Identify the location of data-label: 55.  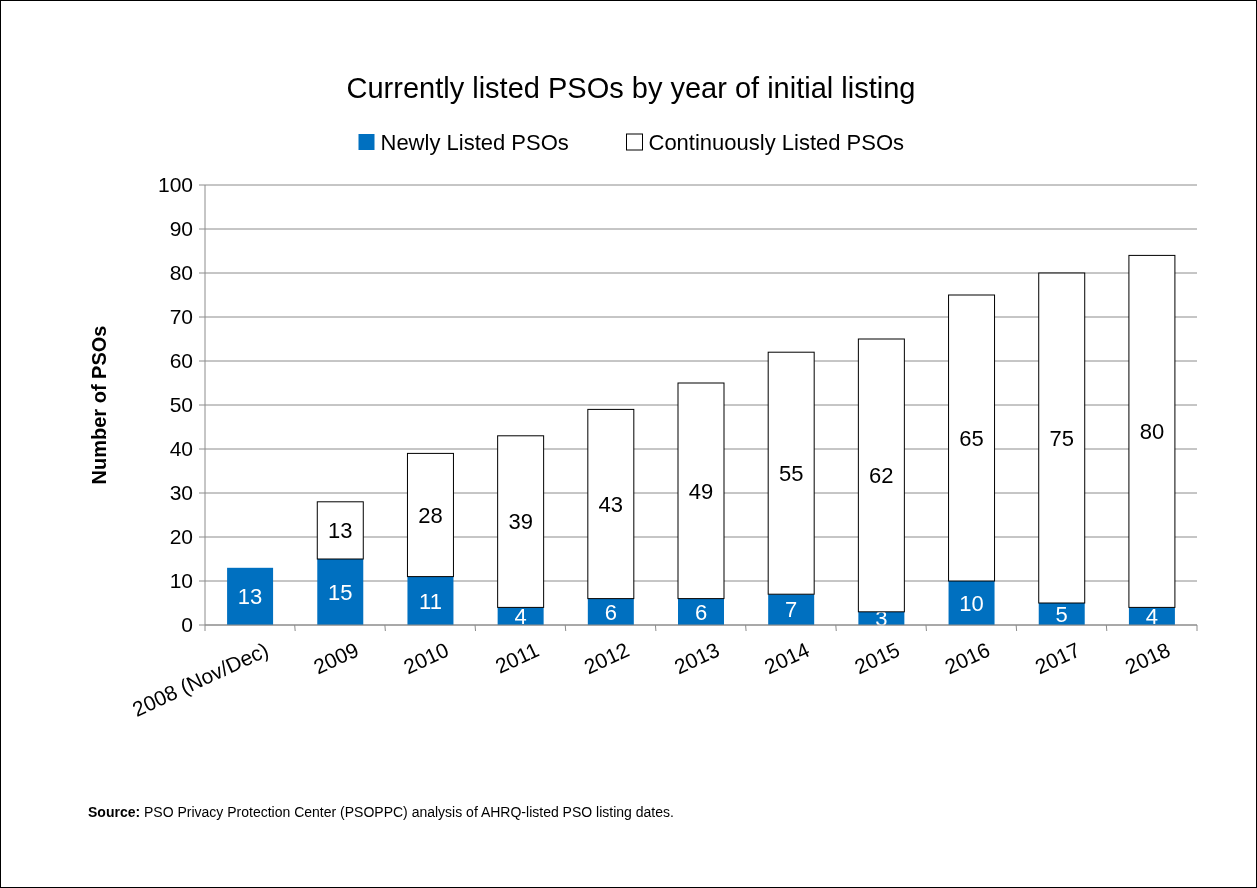
(791, 473).